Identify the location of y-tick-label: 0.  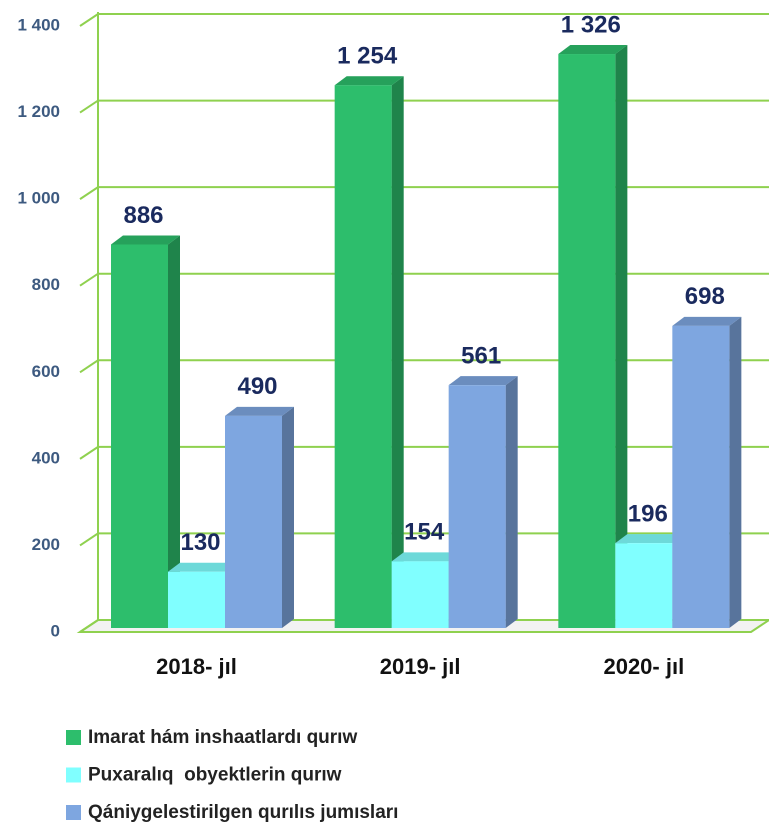
(55, 630).